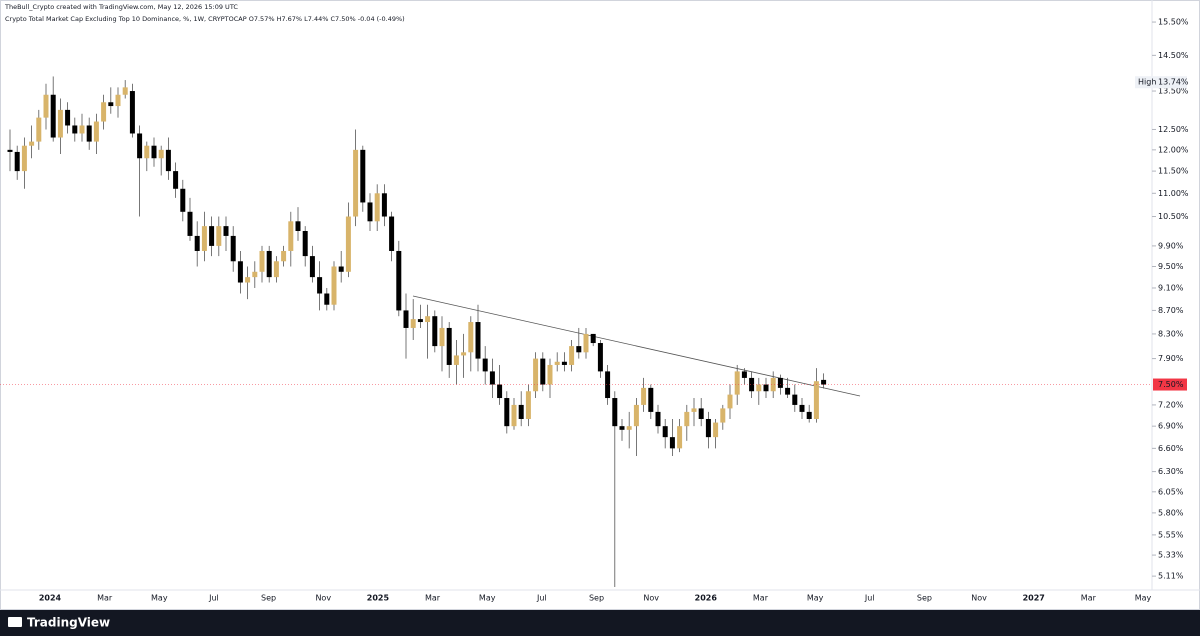 Image resolution: width=1200 pixels, height=636 pixels. I want to click on y-tick-label: 5.55%, so click(1171, 534).